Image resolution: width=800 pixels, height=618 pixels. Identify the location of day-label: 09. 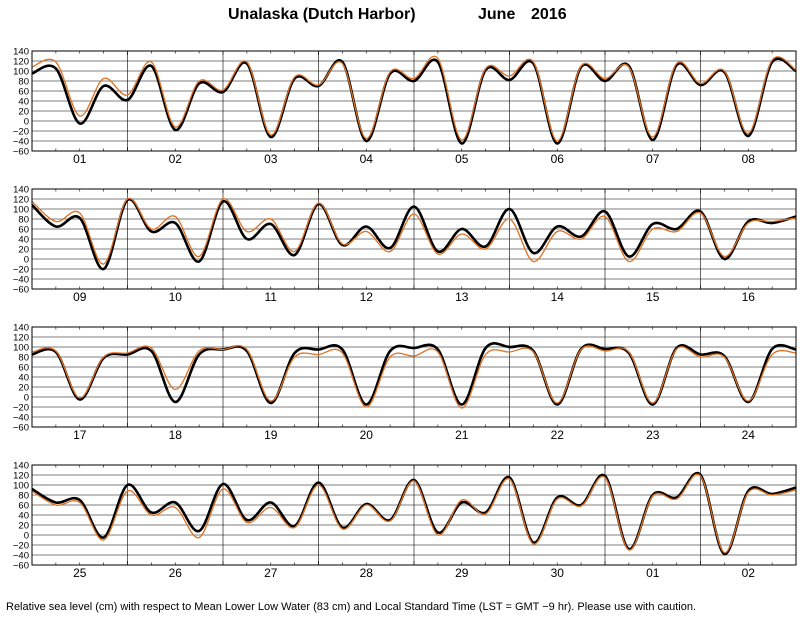
(80, 297).